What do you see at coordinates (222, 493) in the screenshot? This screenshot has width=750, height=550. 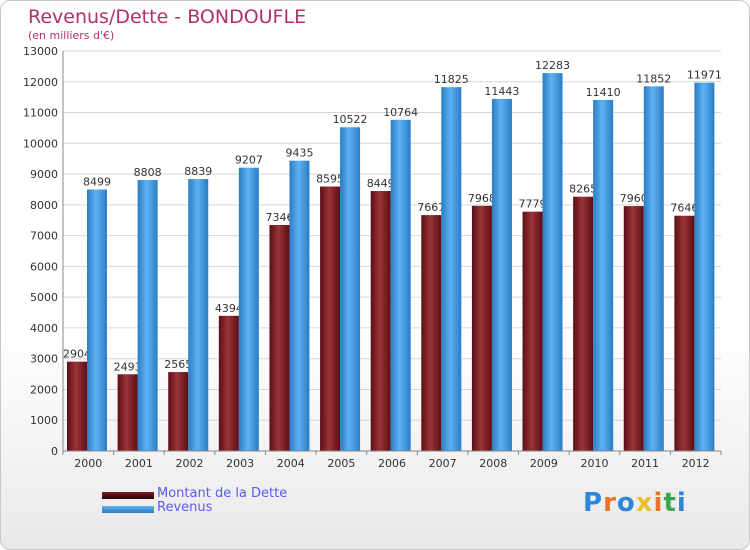 I see `legend-label-dette: Montant de la Dette` at bounding box center [222, 493].